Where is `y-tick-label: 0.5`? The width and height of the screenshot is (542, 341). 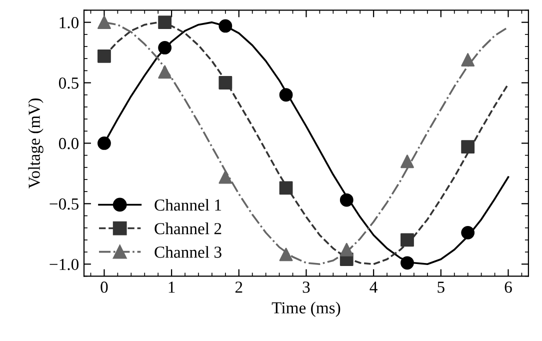
y-tick-label: 0.5 is located at coordinates (68, 83).